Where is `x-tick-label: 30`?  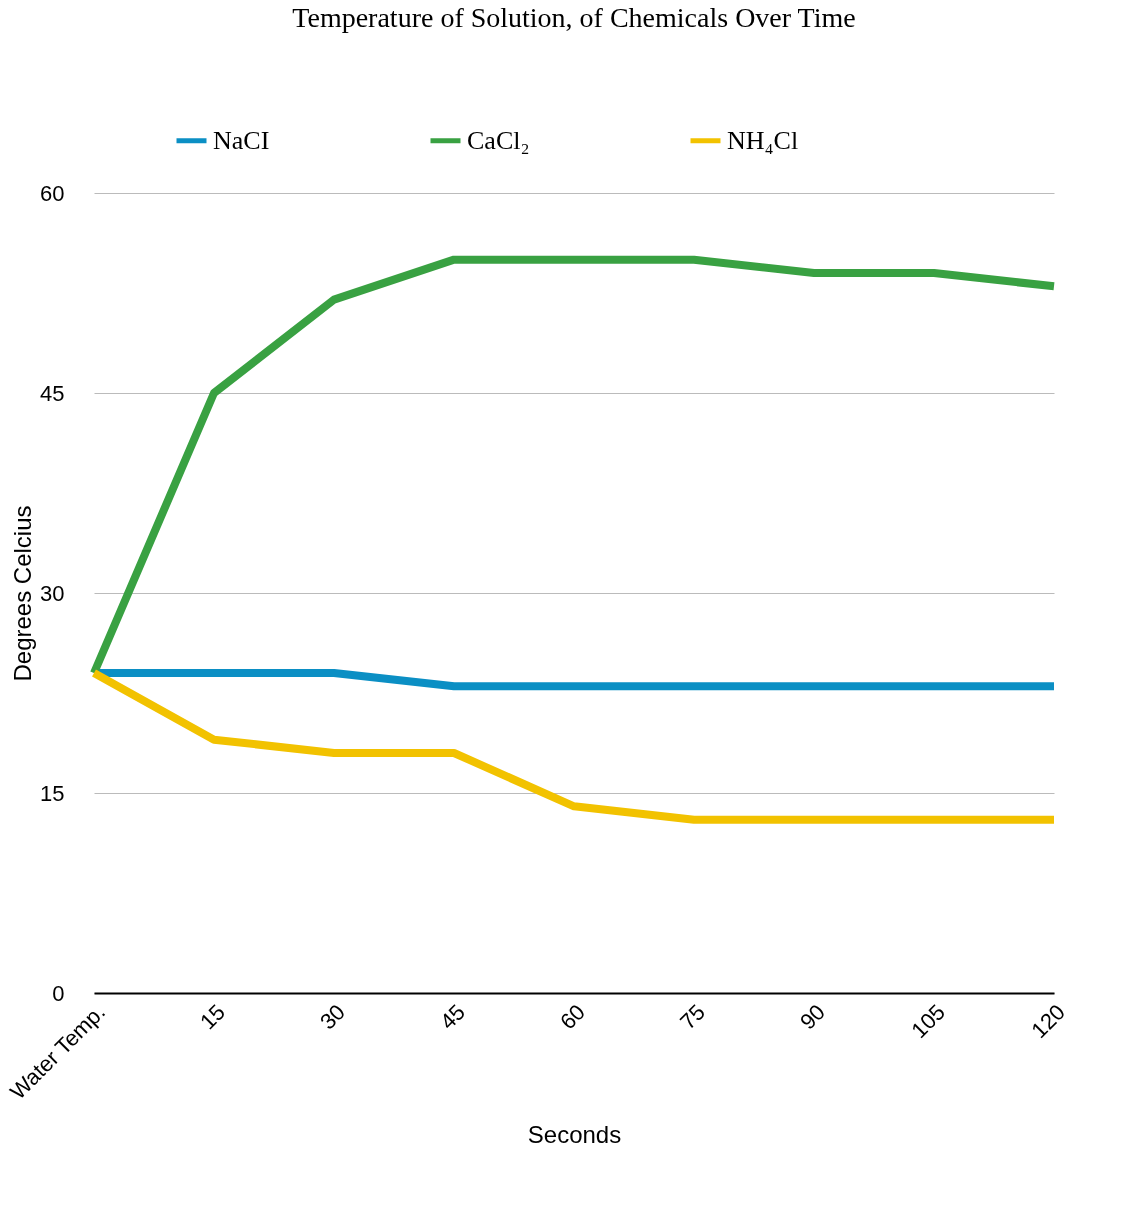 x-tick-label: 30 is located at coordinates (333, 1017).